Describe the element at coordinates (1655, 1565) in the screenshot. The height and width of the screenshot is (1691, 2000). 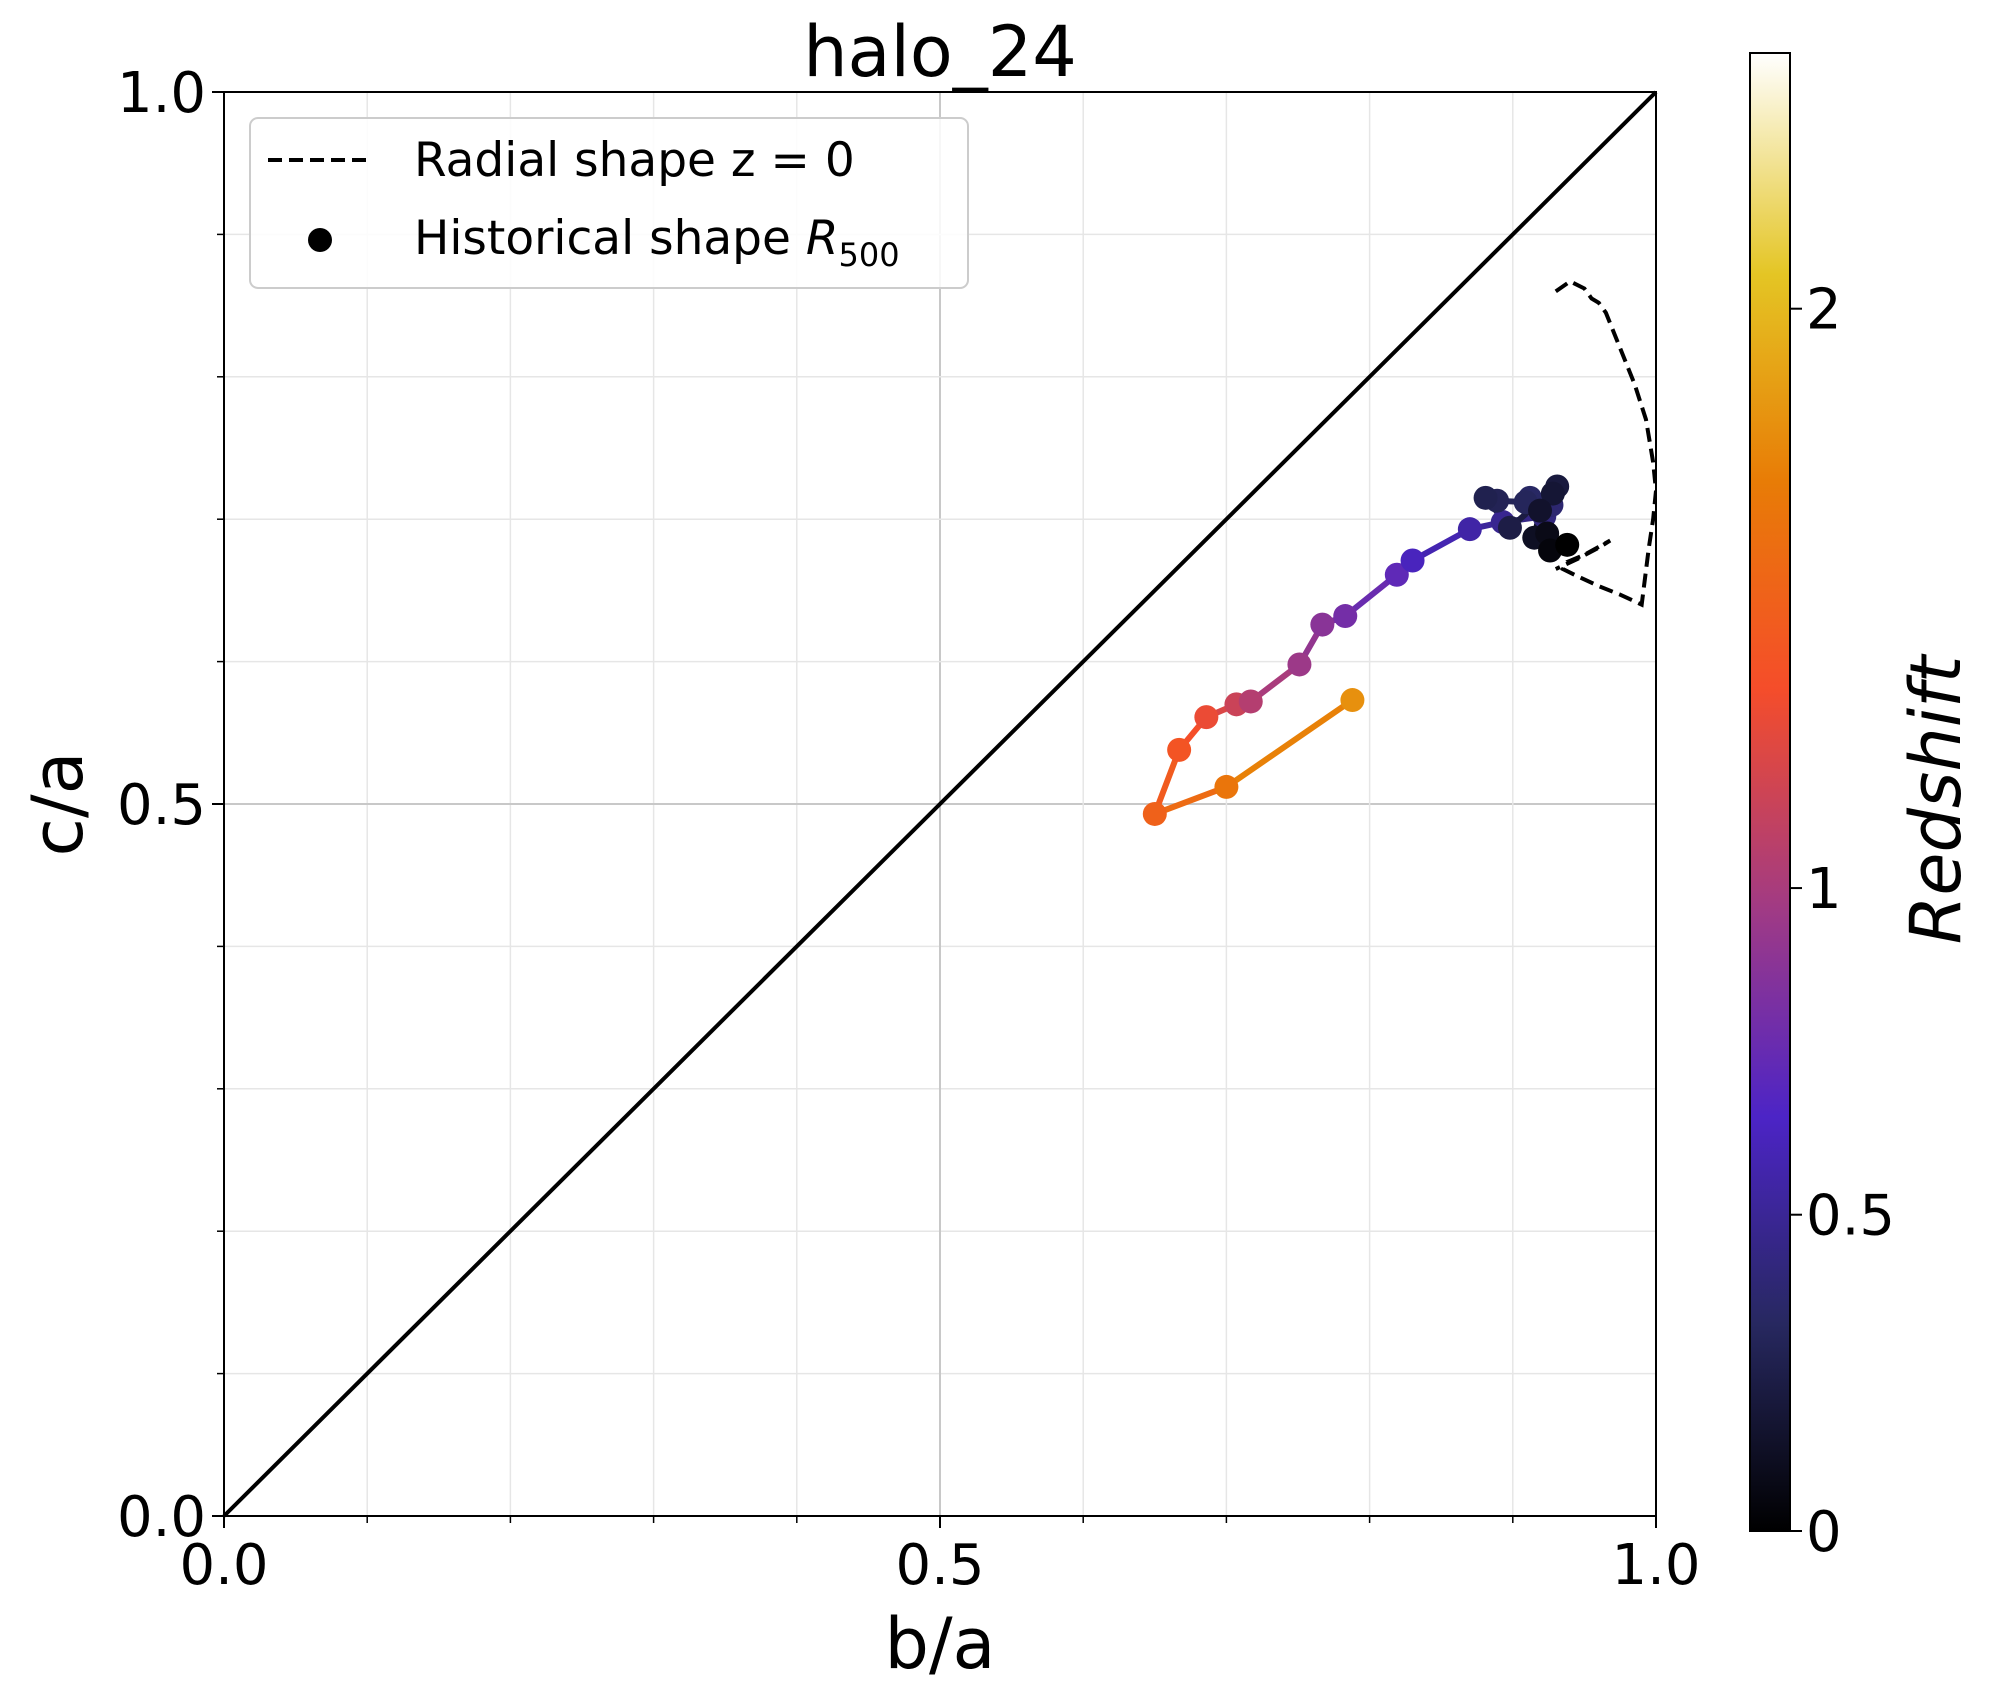
I see `x-tick-label: 1.0` at that location.